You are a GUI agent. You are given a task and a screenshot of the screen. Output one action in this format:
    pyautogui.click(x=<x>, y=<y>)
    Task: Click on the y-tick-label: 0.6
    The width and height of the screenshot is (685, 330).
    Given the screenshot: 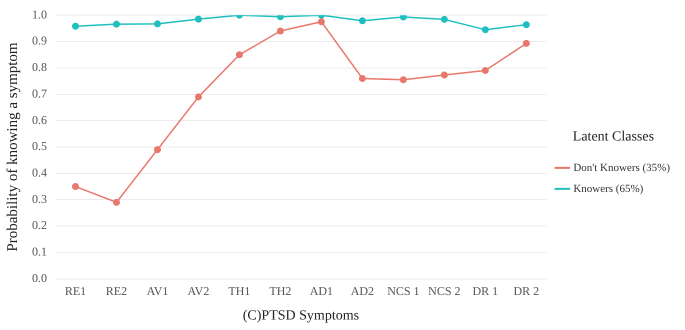 What is the action you would take?
    pyautogui.click(x=39, y=119)
    